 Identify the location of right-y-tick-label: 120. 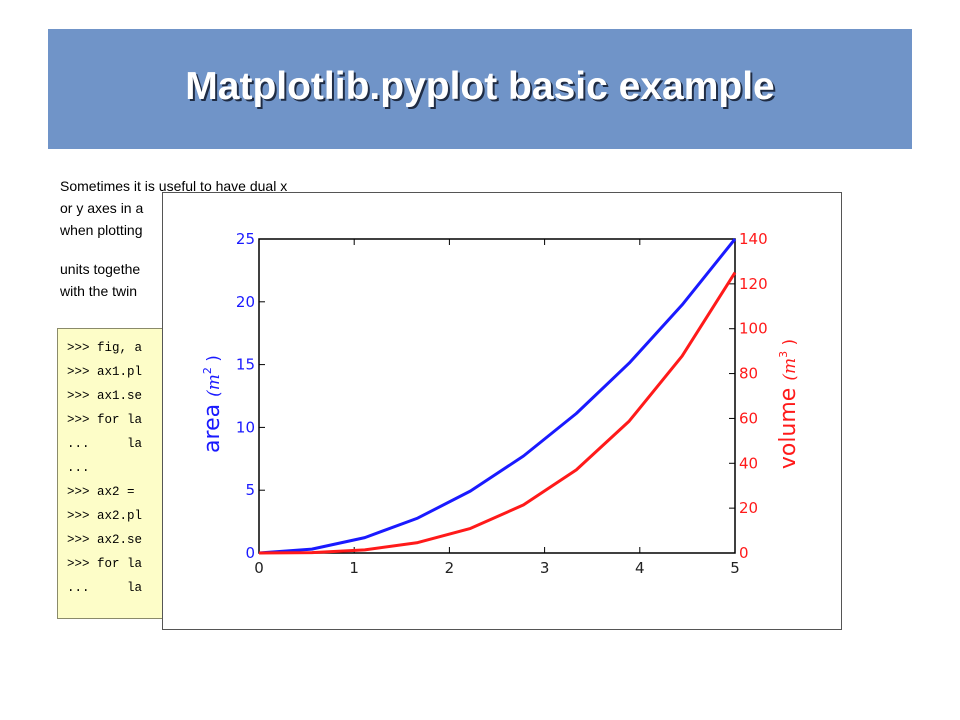
(753, 284).